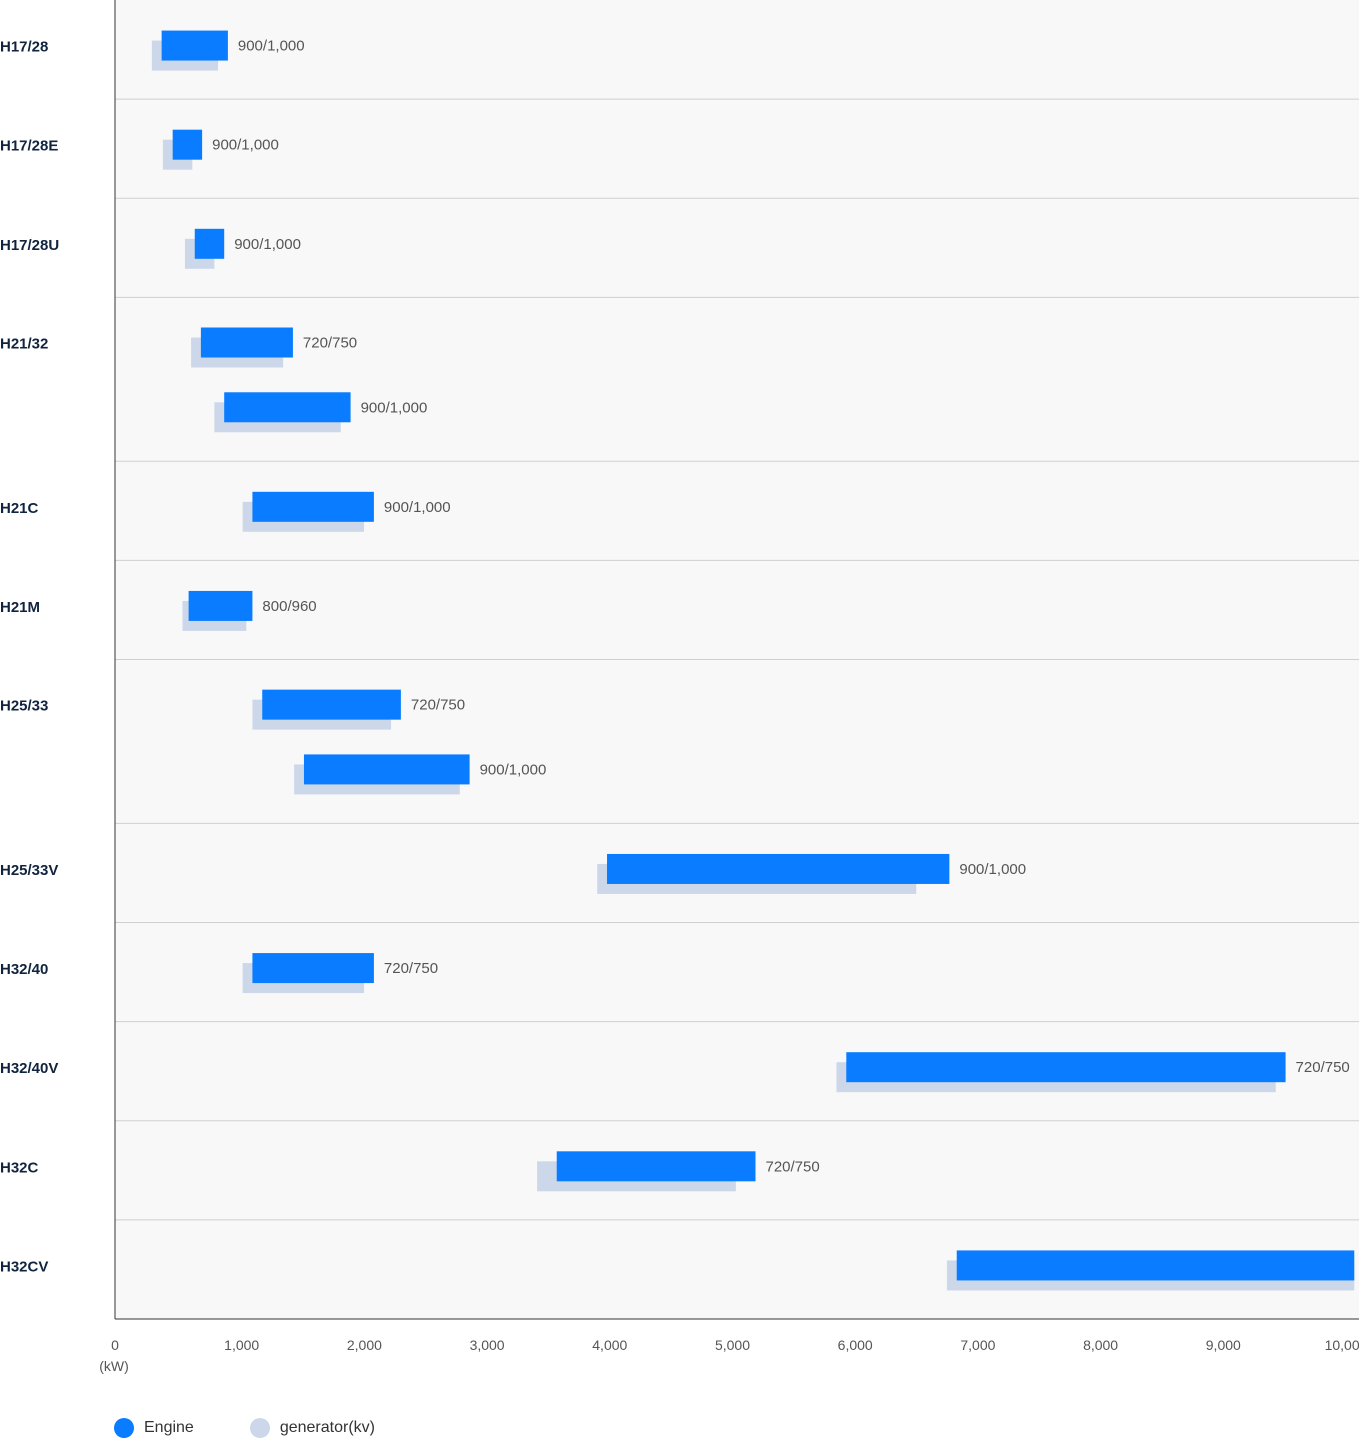 This screenshot has height=1442, width=1359. What do you see at coordinates (29, 245) in the screenshot?
I see `model-label: H17/28U` at bounding box center [29, 245].